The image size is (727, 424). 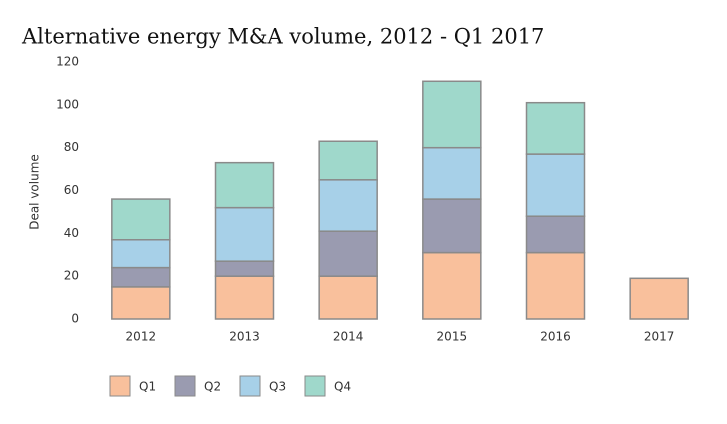 What do you see at coordinates (348, 337) in the screenshot?
I see `x-tick-label: 2014` at bounding box center [348, 337].